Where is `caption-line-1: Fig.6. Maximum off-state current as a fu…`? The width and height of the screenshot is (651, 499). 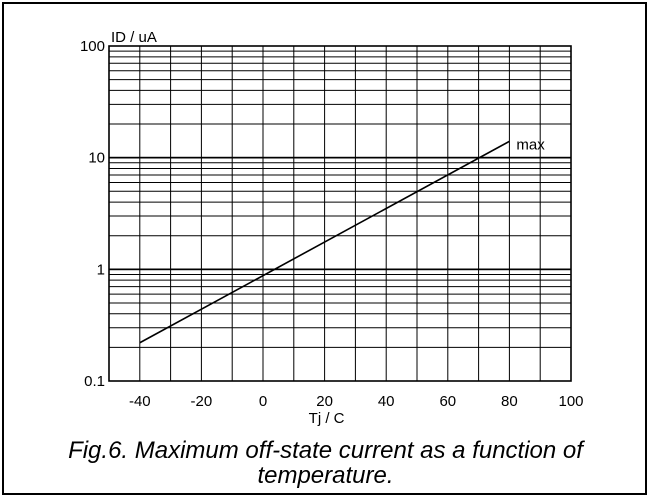 caption-line-1: Fig.6. Maximum off-state current as a fu… is located at coordinates (325, 450).